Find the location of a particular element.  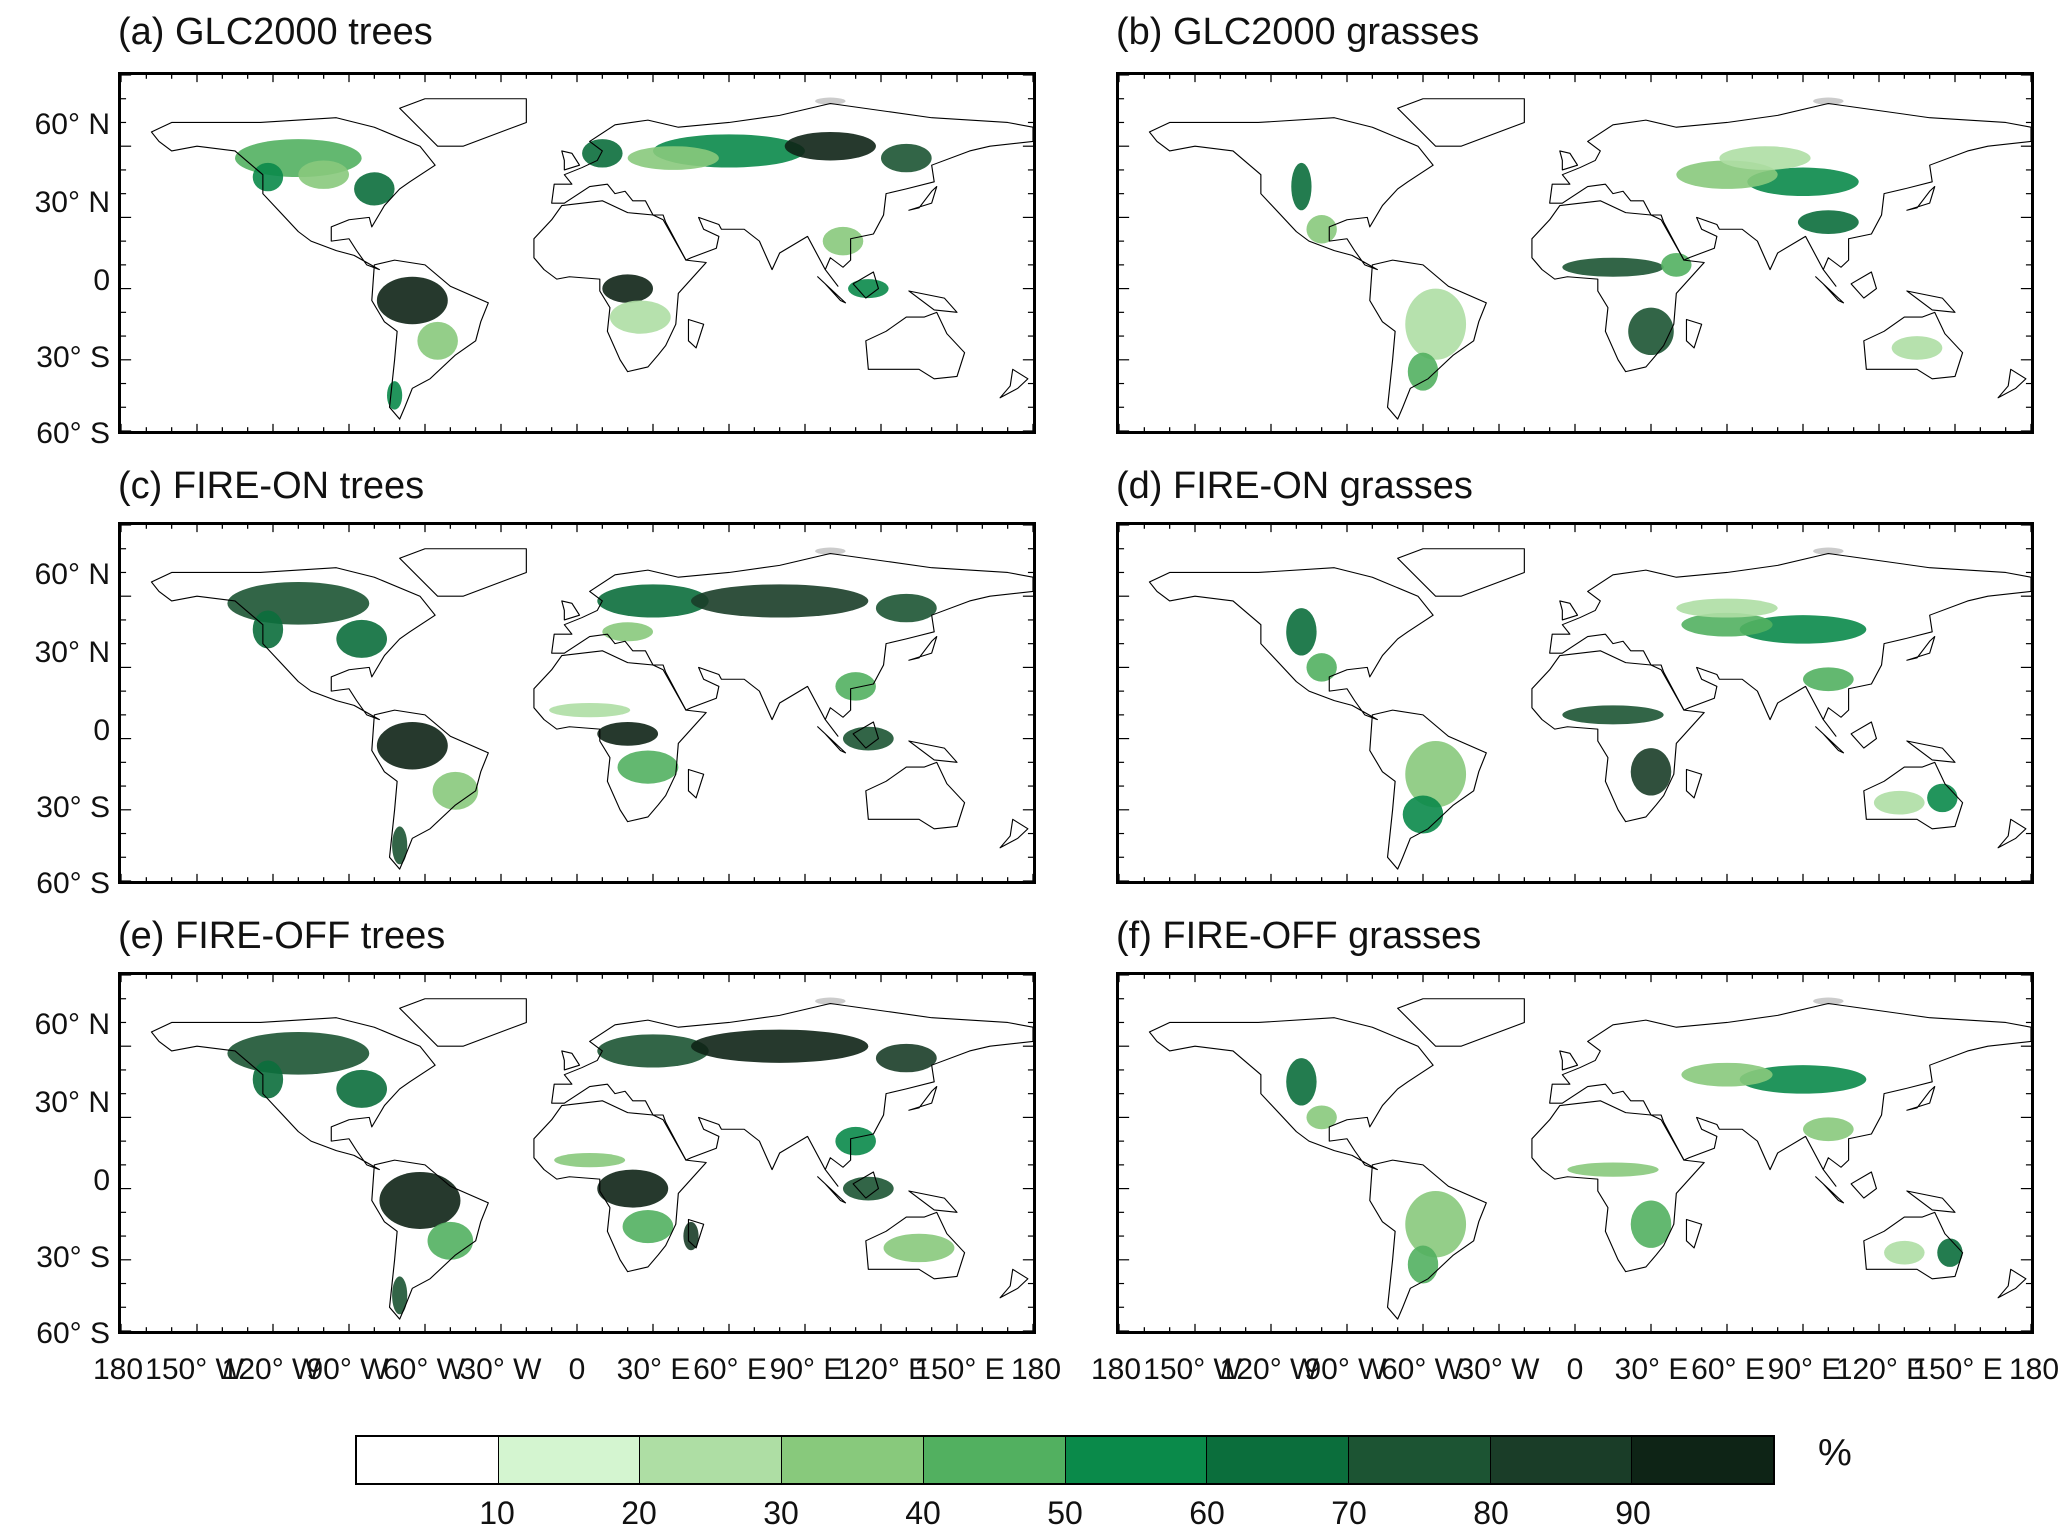

lat-label-30s-row3: 30° S is located at coordinates (73, 1257).